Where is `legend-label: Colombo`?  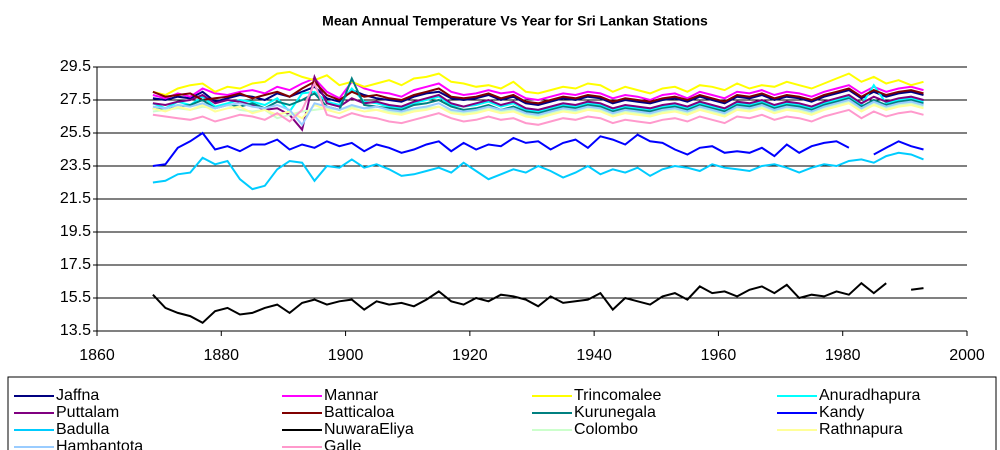
legend-label: Colombo is located at coordinates (606, 429).